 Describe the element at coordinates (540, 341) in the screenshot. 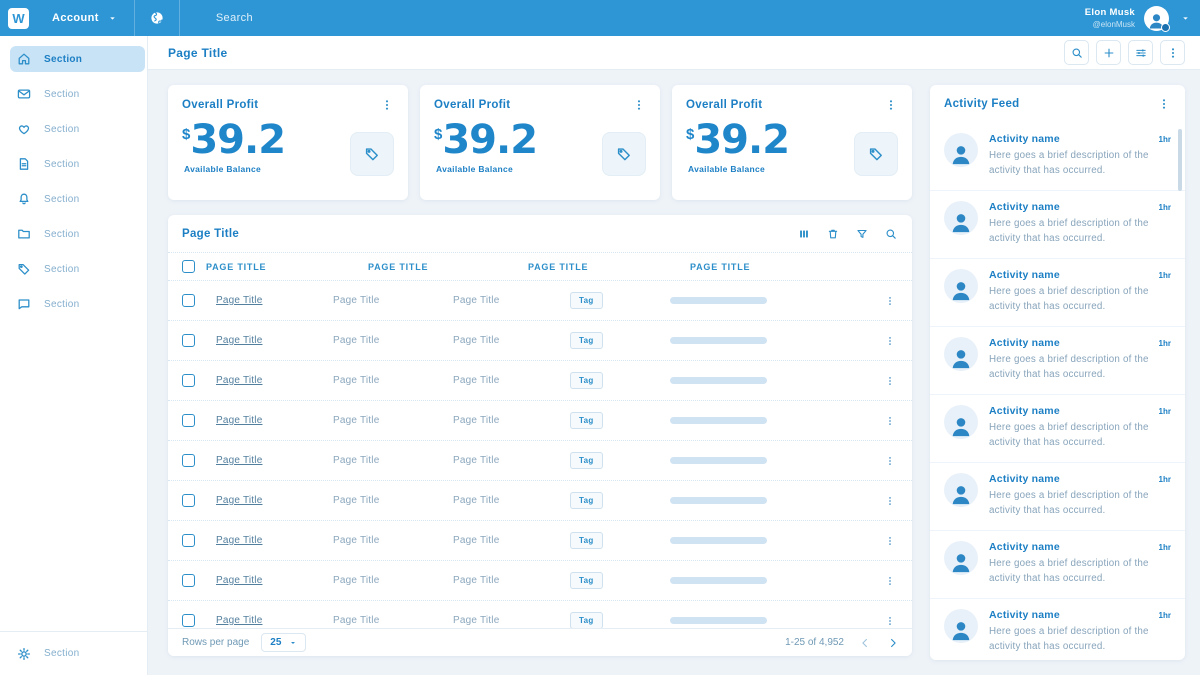

I see `table-row: Page Title Page Title Page Title Tag` at that location.